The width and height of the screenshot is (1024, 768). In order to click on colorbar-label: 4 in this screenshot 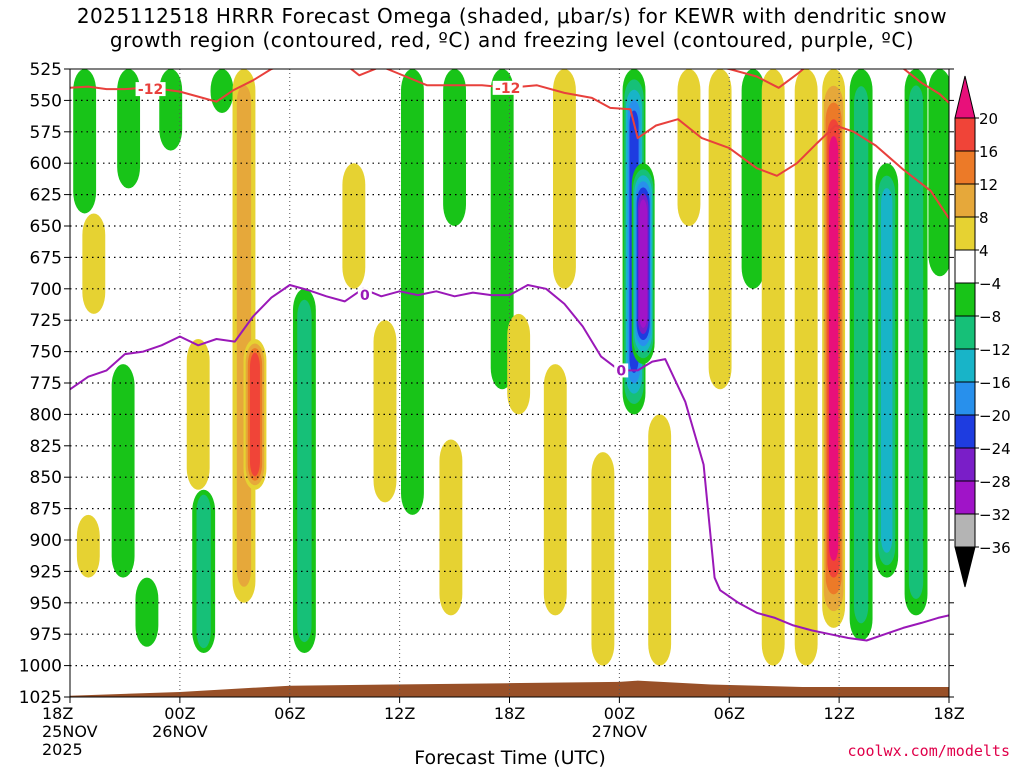, I will do `click(984, 251)`.